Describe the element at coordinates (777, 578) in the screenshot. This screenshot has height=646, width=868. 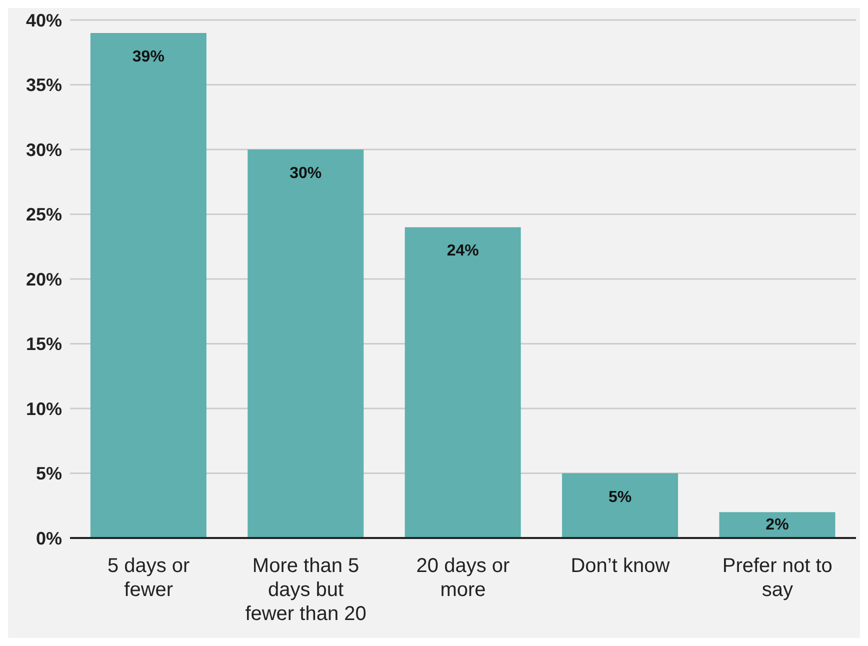
I see `x-tick-label: Prefer not to say` at that location.